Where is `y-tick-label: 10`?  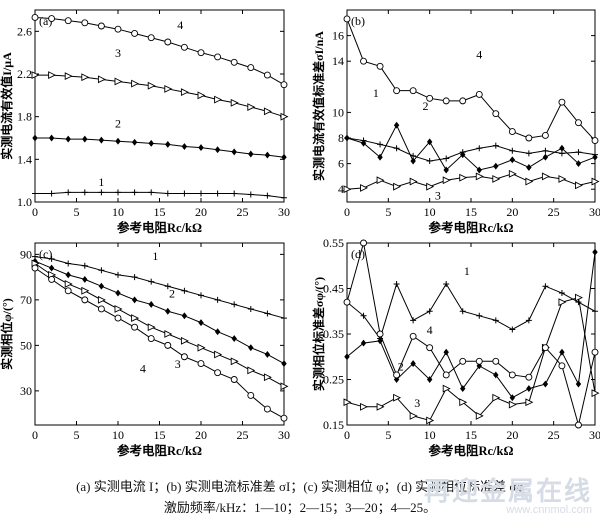 y-tick-label: 10 is located at coordinates (338, 112).